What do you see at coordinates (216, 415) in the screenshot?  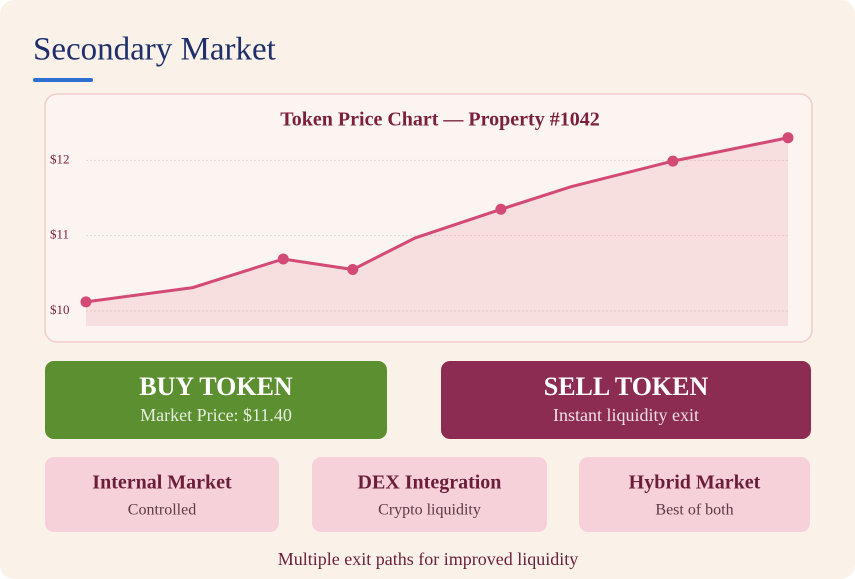 I see `button-sublabel: Market Price: $11.40` at bounding box center [216, 415].